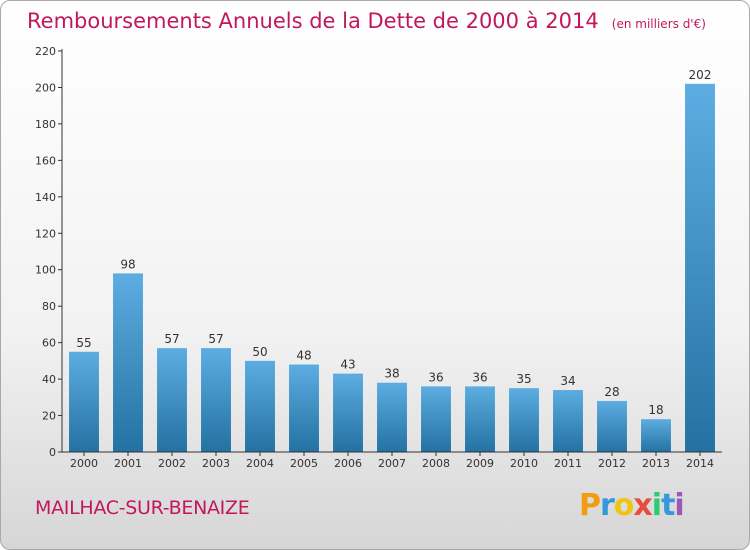 The height and width of the screenshot is (550, 750). What do you see at coordinates (45, 197) in the screenshot?
I see `y-tick-label: 140` at bounding box center [45, 197].